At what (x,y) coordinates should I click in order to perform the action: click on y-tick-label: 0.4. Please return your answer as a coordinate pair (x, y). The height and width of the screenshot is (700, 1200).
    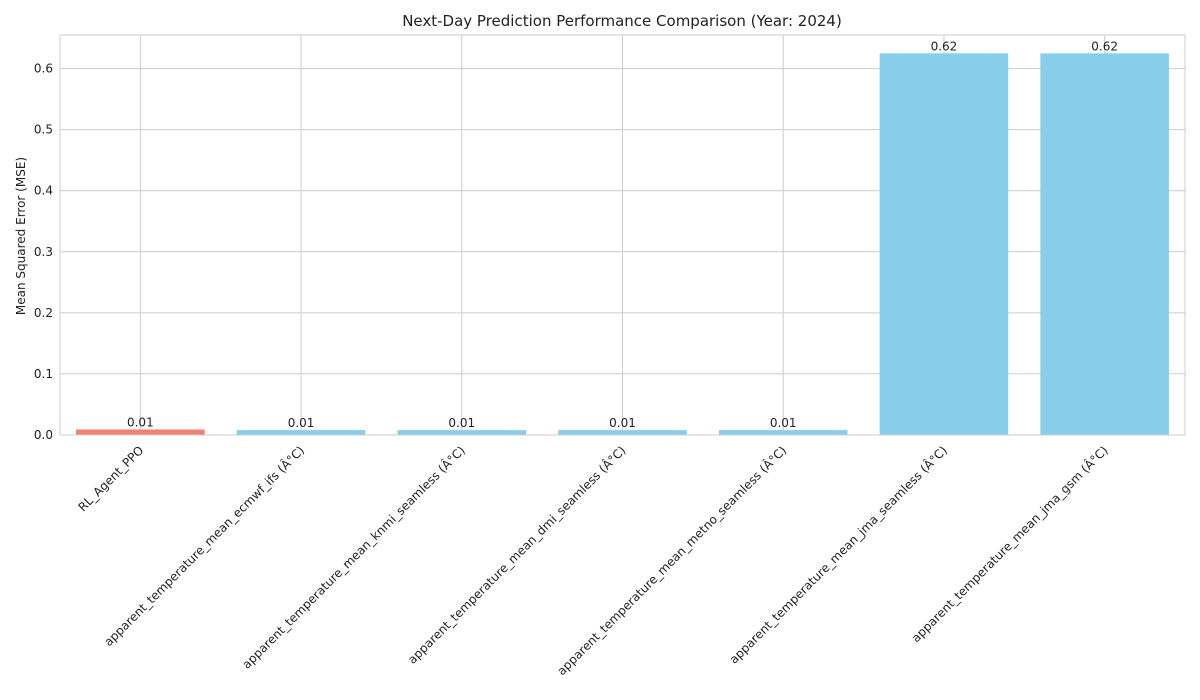
    Looking at the image, I should click on (43, 191).